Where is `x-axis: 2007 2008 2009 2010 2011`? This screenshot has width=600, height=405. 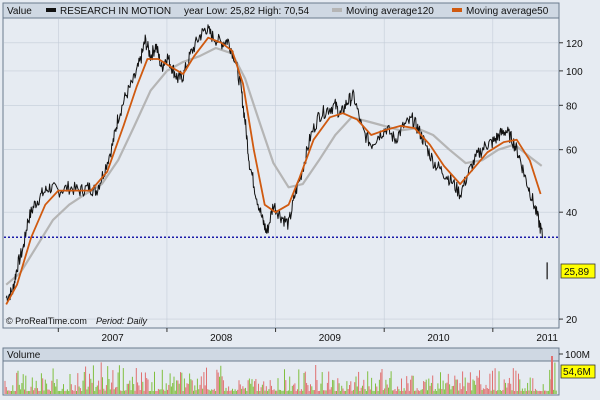
x-axis: 2007 2008 2009 2010 2011 is located at coordinates (307, 336).